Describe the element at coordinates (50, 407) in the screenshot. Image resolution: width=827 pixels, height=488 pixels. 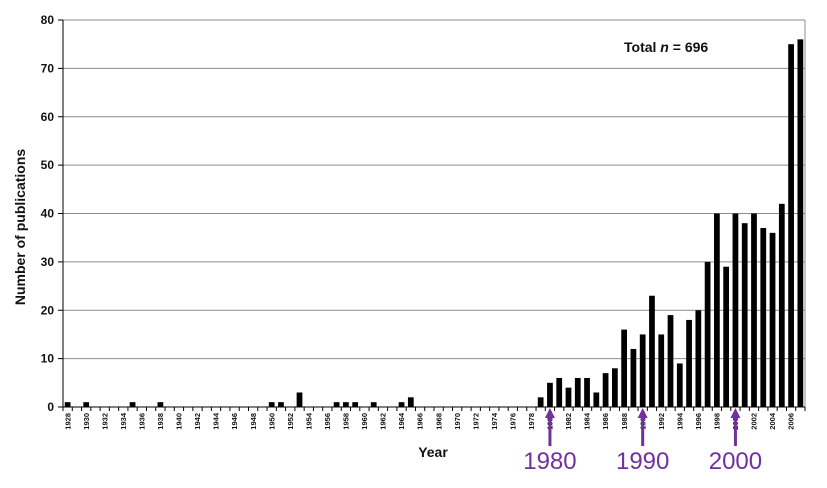
I see `y-tick-label: 0` at that location.